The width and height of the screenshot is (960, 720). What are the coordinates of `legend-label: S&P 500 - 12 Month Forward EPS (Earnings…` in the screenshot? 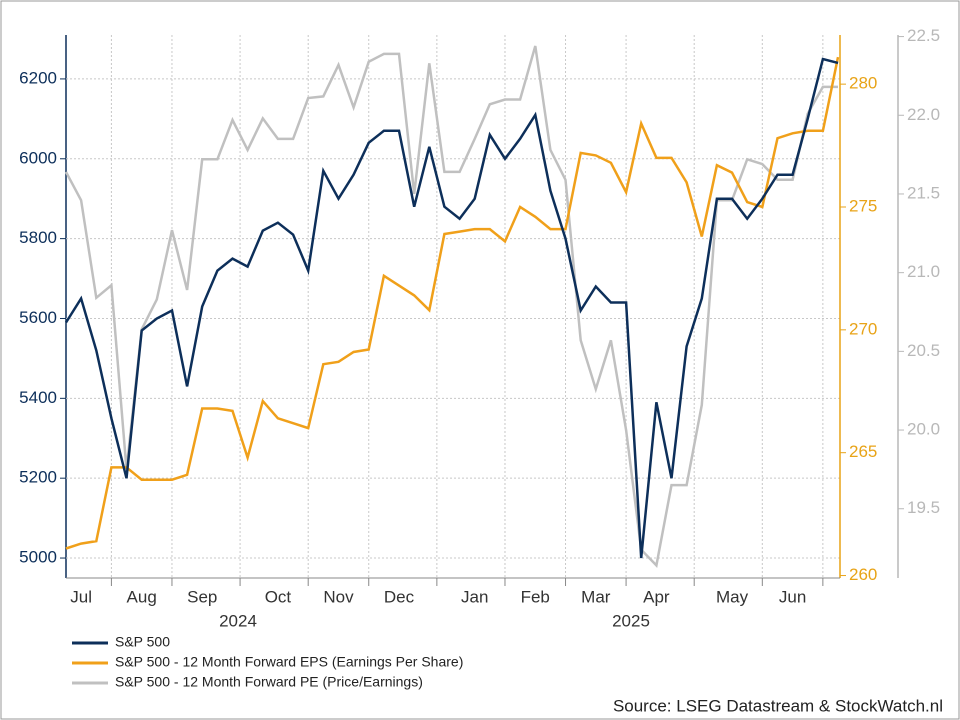 It's located at (289, 662).